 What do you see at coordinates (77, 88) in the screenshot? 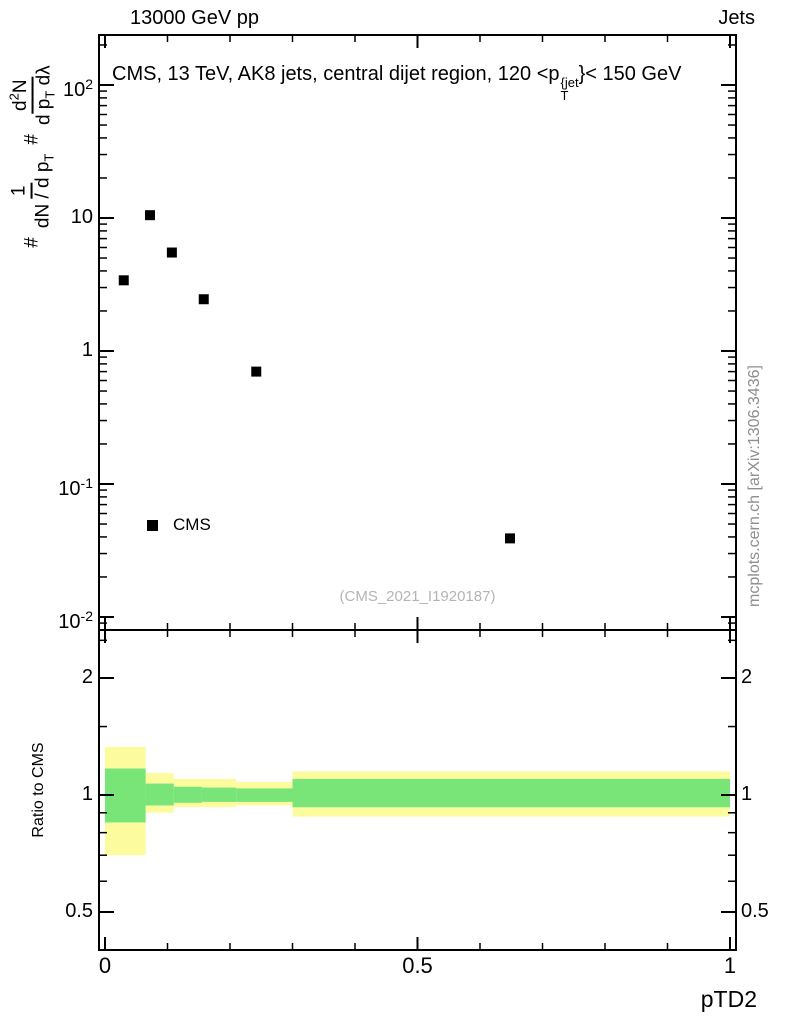
I see `main-y-tick-label: 10²` at bounding box center [77, 88].